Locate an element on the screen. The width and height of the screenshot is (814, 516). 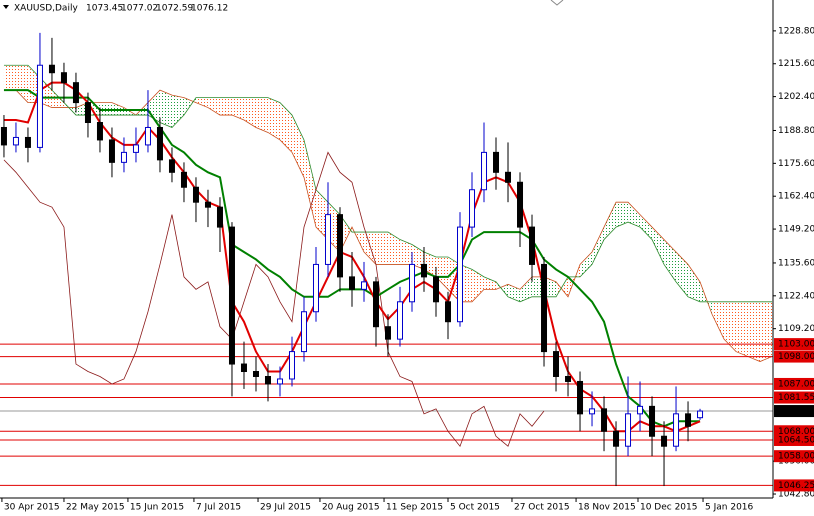
y-tick-label: 1135.60 is located at coordinates (796, 263).